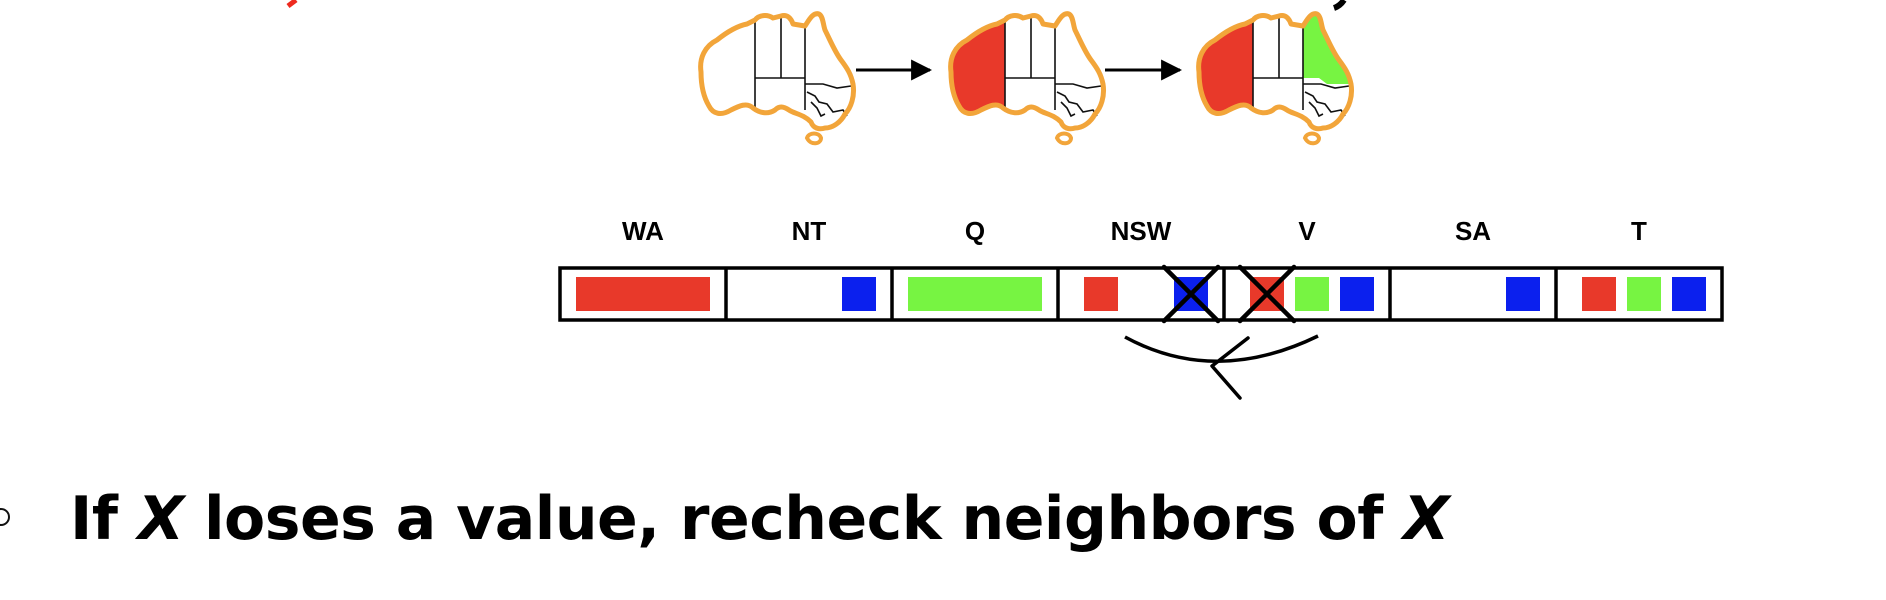  Describe the element at coordinates (1644, 294) in the screenshot. I see `domain-value-t-green` at that location.